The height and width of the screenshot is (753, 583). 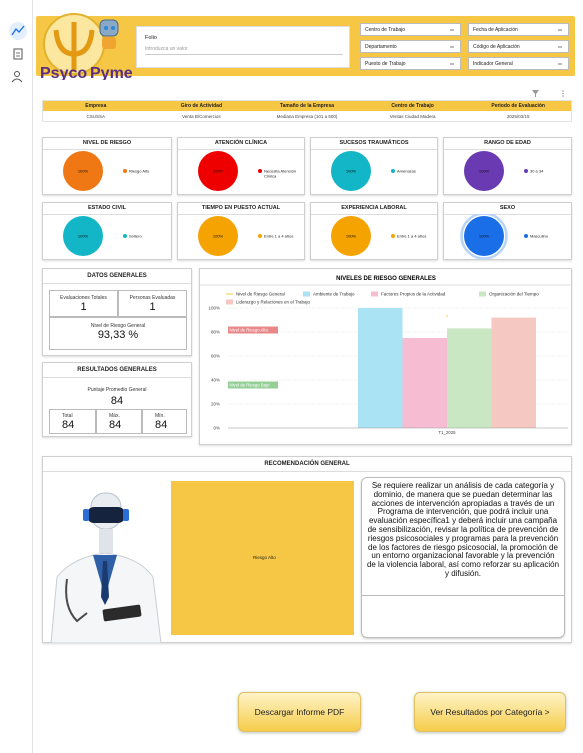 What do you see at coordinates (107, 231) in the screenshot?
I see `pie-card: ESTADO CIVIL 100% Soltero` at bounding box center [107, 231].